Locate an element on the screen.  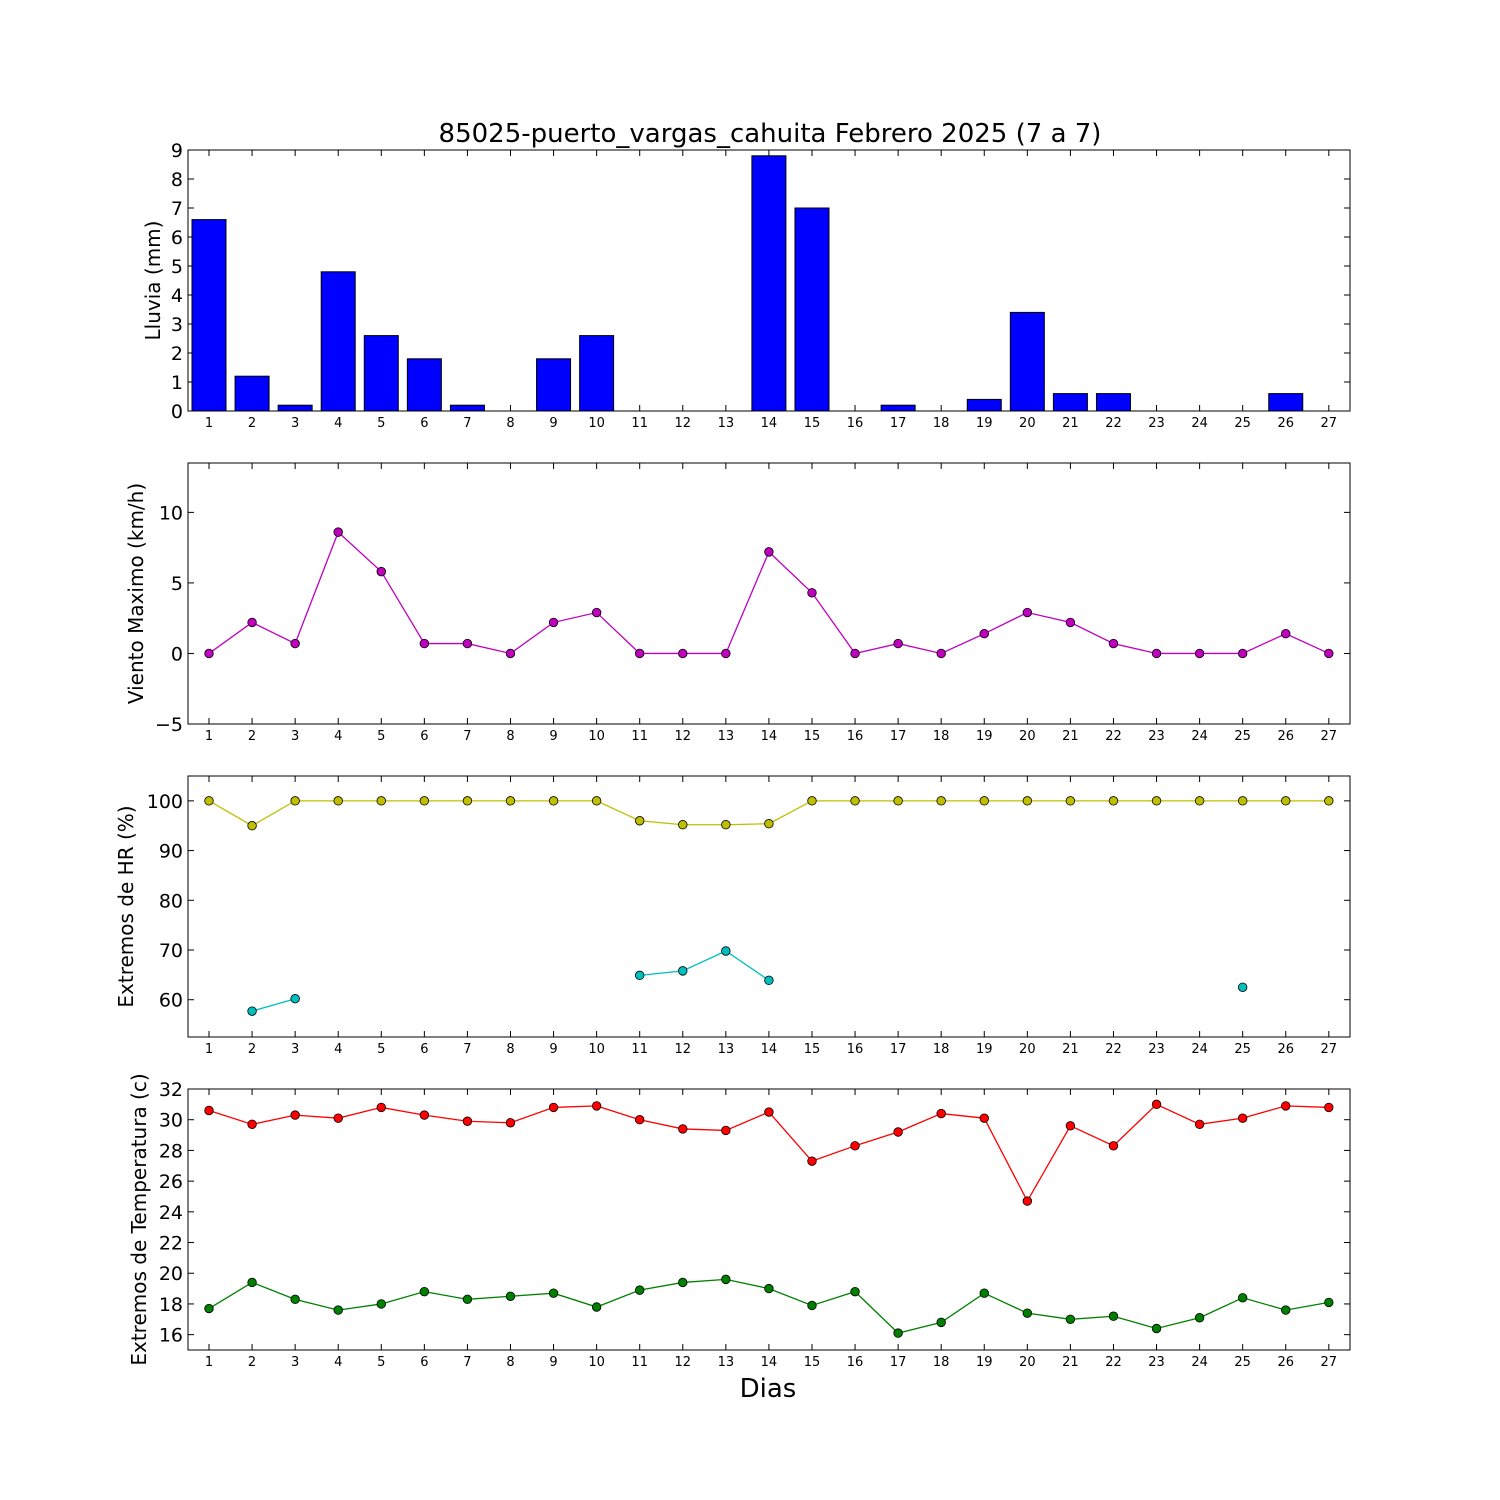
y-tick-label: 3 is located at coordinates (177, 325).